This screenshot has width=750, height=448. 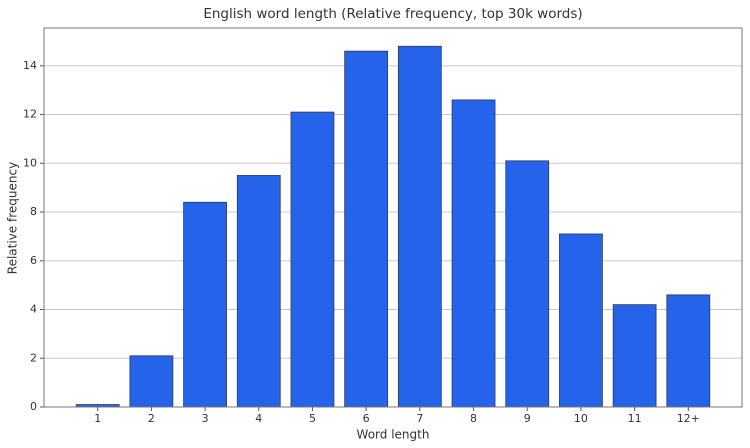 What do you see at coordinates (30, 114) in the screenshot?
I see `y-tick-label: 12` at bounding box center [30, 114].